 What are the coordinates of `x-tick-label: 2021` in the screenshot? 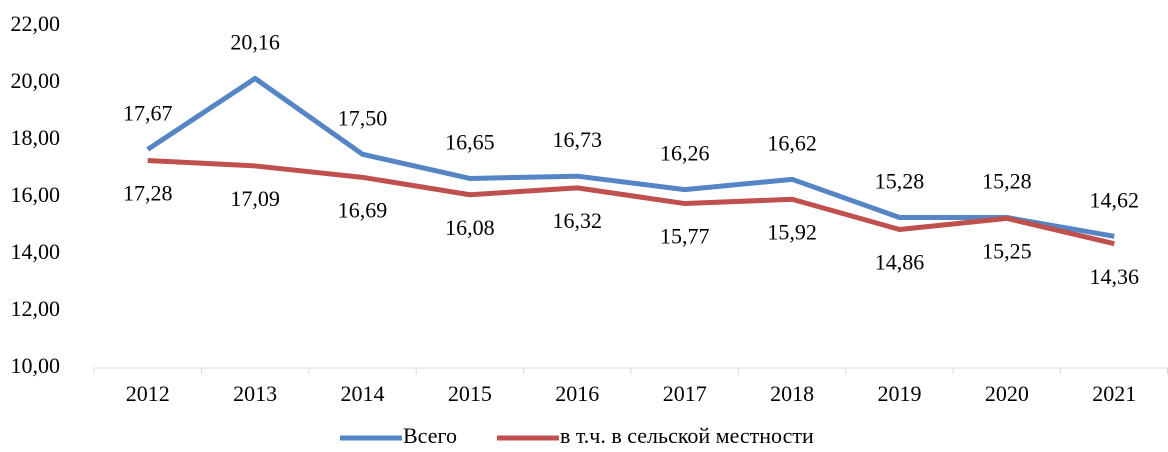 It's located at (1114, 393).